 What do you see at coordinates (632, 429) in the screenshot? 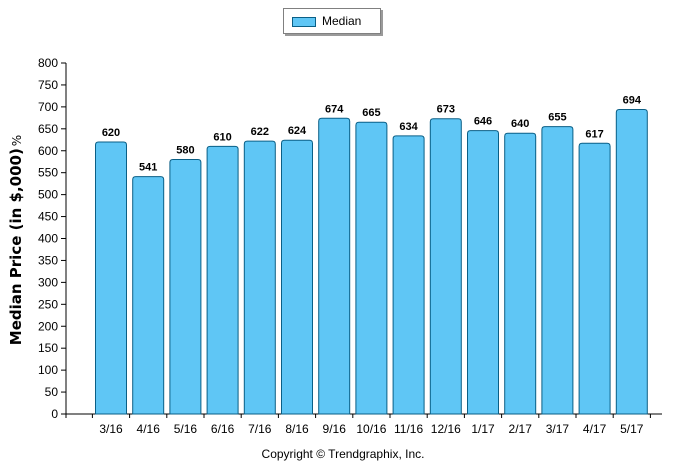
I see `x-tick-label-5/17: 5/17` at bounding box center [632, 429].